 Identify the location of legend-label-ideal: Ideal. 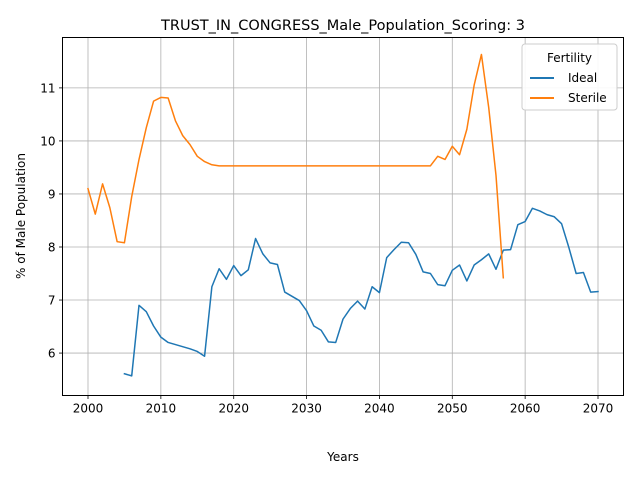
(582, 78).